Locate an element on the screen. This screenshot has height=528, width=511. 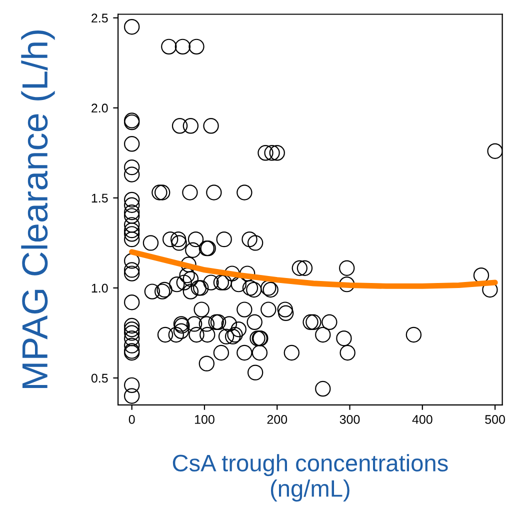
x-tick-label: 0 is located at coordinates (131, 419).